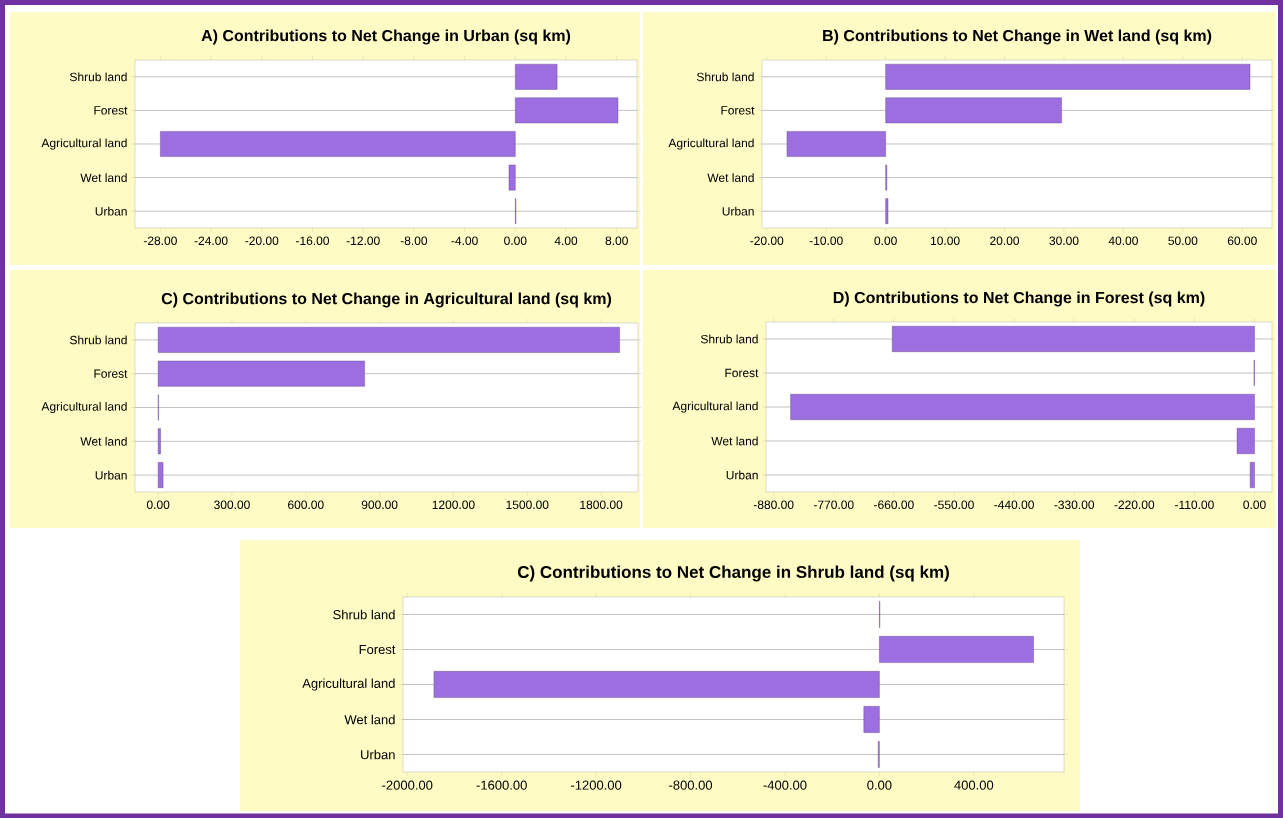 Image resolution: width=1283 pixels, height=818 pixels. What do you see at coordinates (160, 240) in the screenshot?
I see `x-tick-label: -28.00` at bounding box center [160, 240].